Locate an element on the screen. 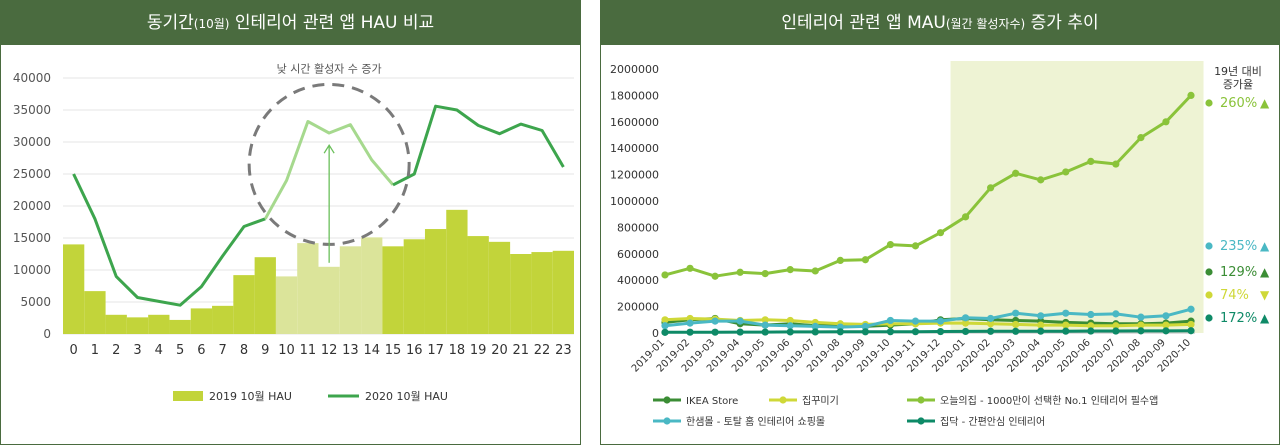 This screenshot has height=445, width=1280. mau-y-tick: 0 is located at coordinates (655, 333).